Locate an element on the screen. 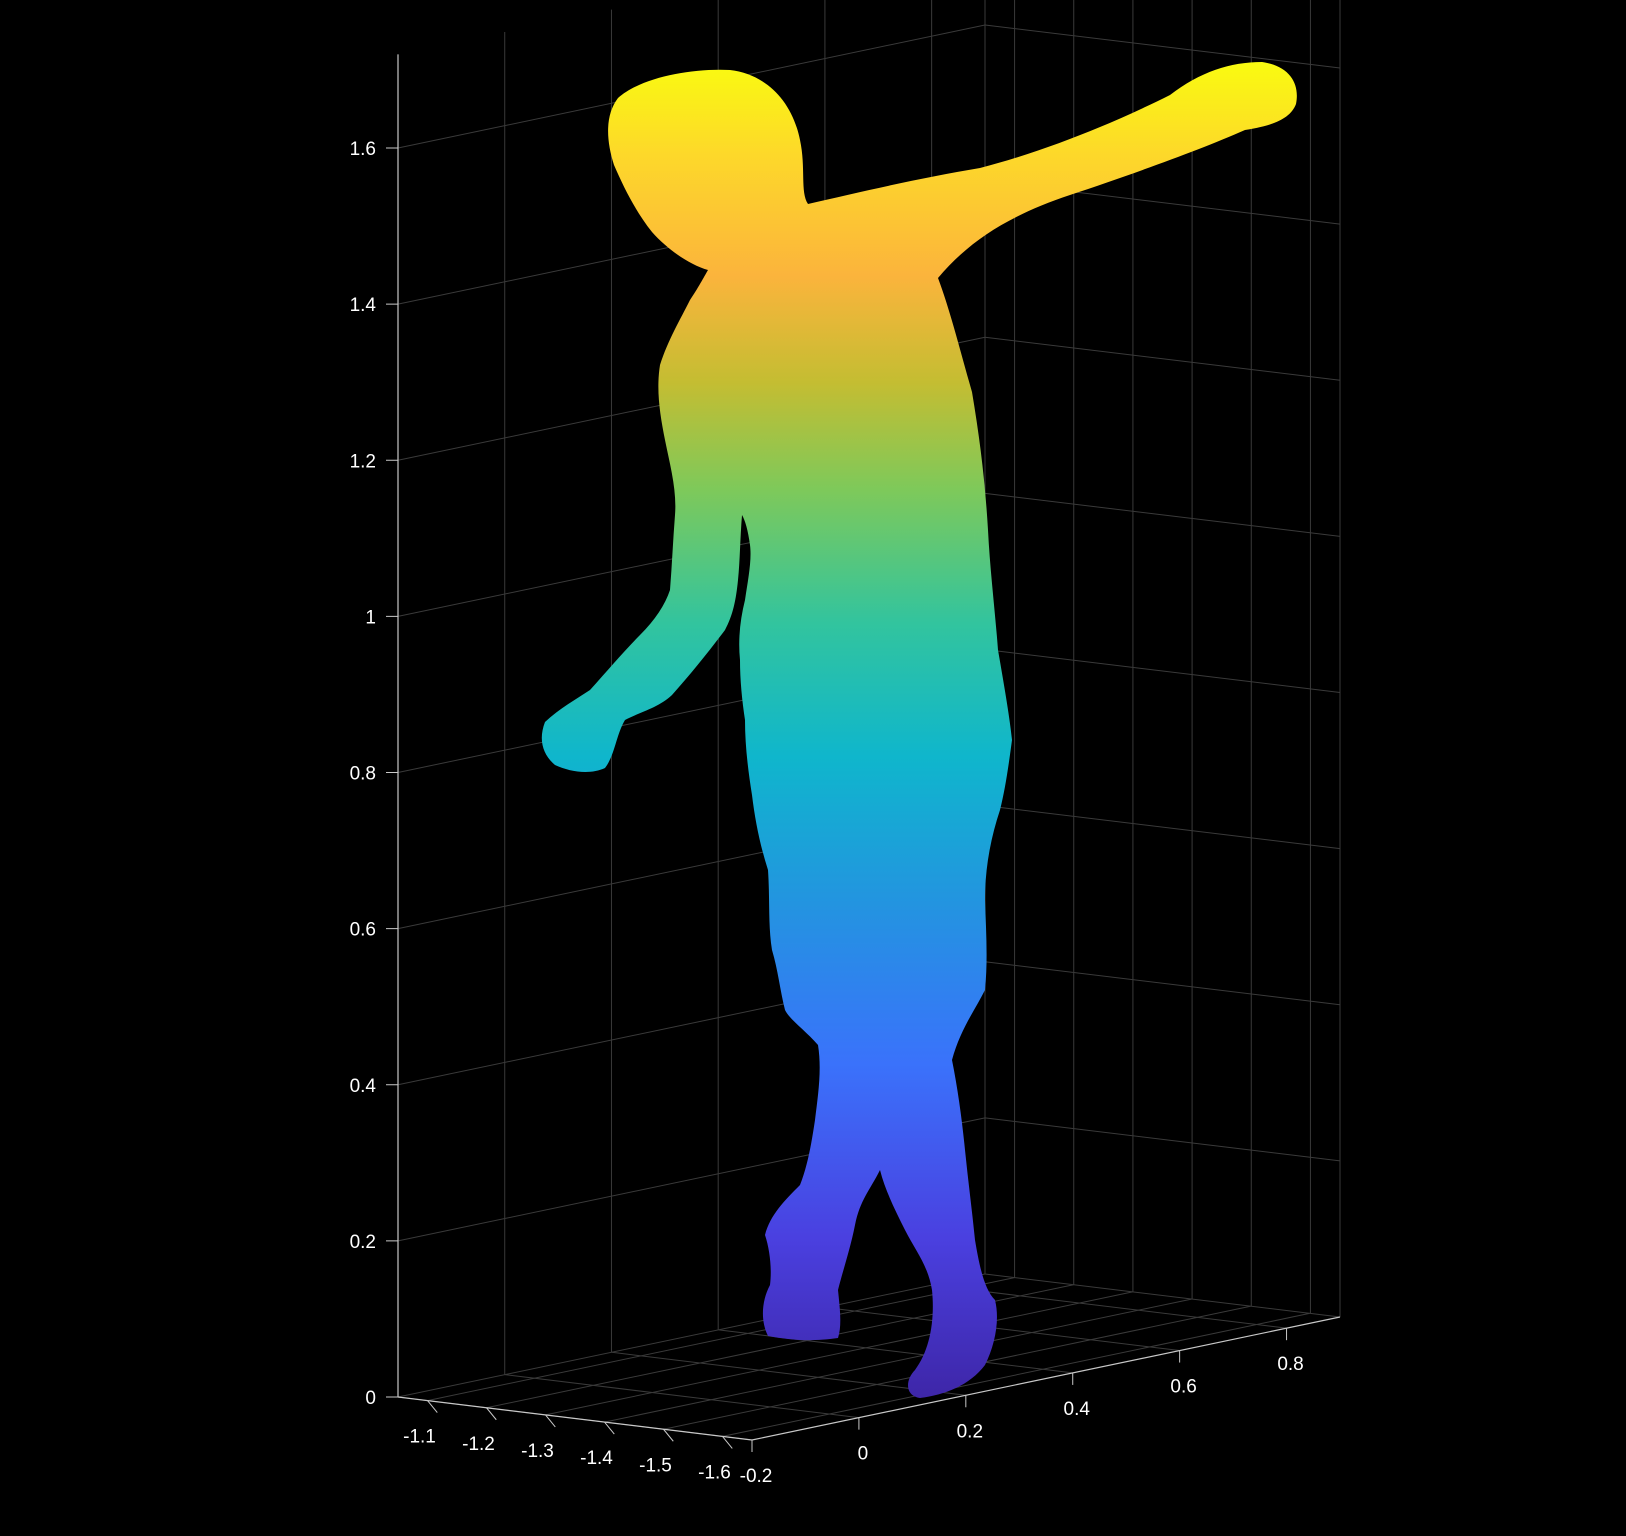 The width and height of the screenshot is (1626, 1536). z-tick-label: 1.4 is located at coordinates (363, 305).